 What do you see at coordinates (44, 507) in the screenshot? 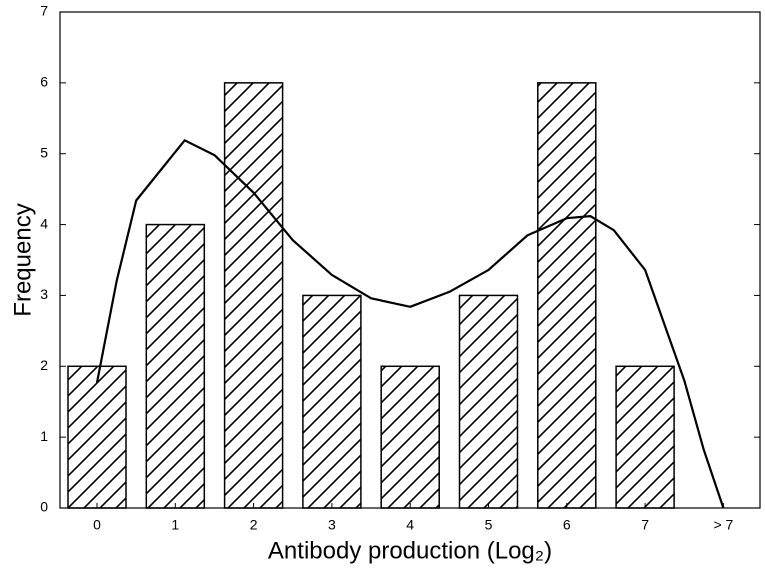
I see `y-tick-label: 0` at bounding box center [44, 507].